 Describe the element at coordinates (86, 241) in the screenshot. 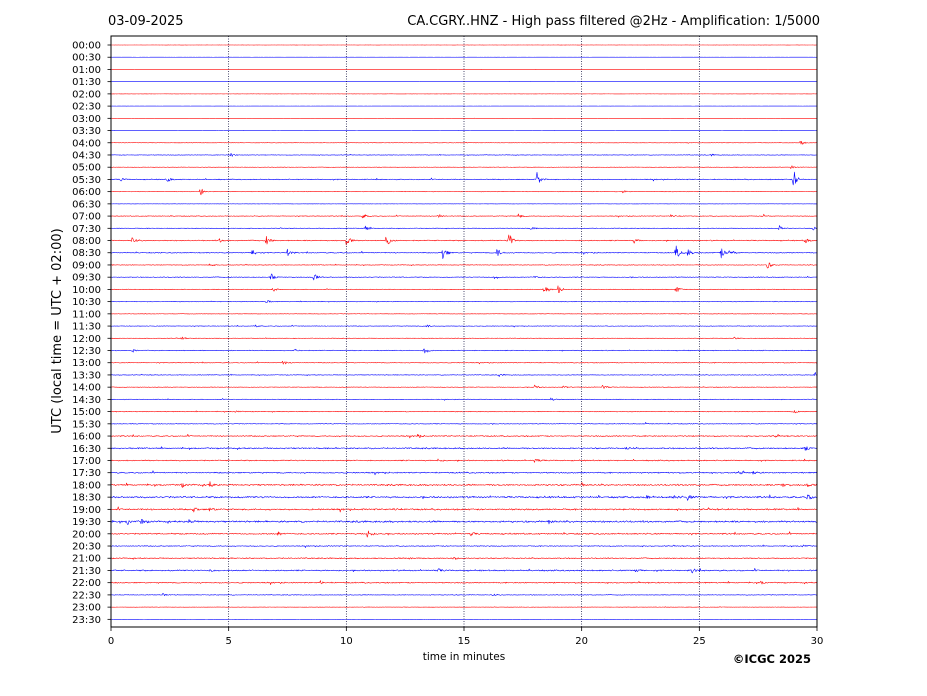

I see `y-tick-label: 08:00` at that location.